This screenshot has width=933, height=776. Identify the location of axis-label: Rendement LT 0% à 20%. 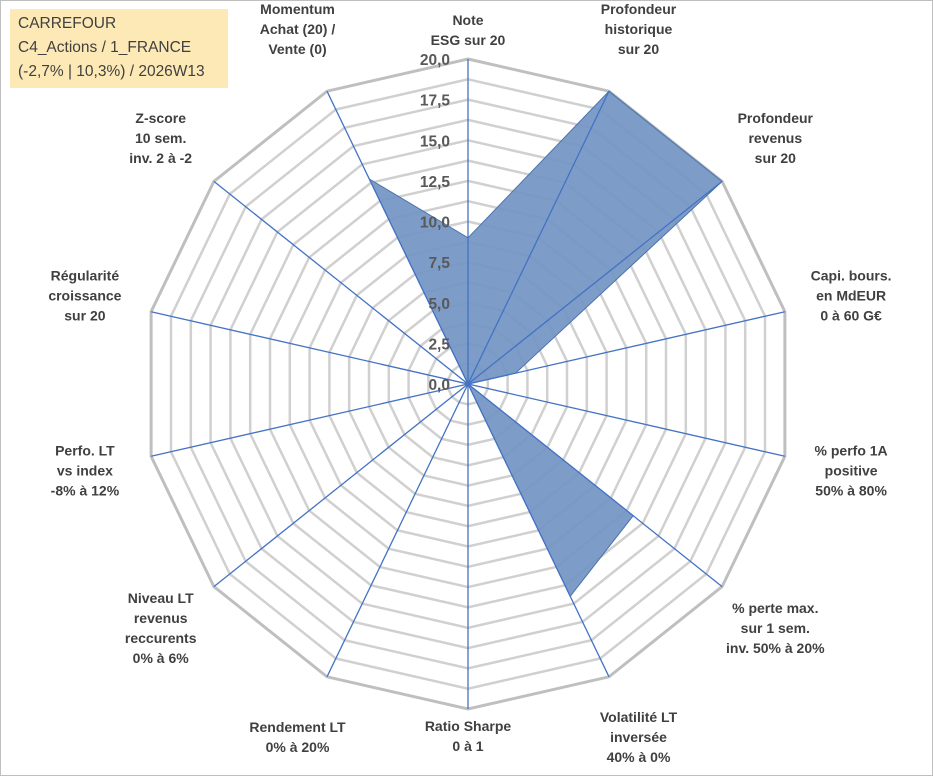
(297, 737).